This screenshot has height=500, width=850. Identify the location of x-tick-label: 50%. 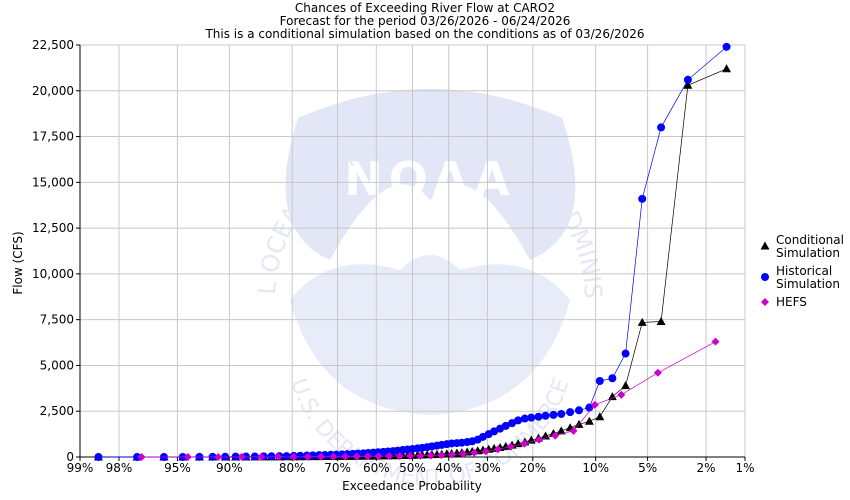
(412, 468).